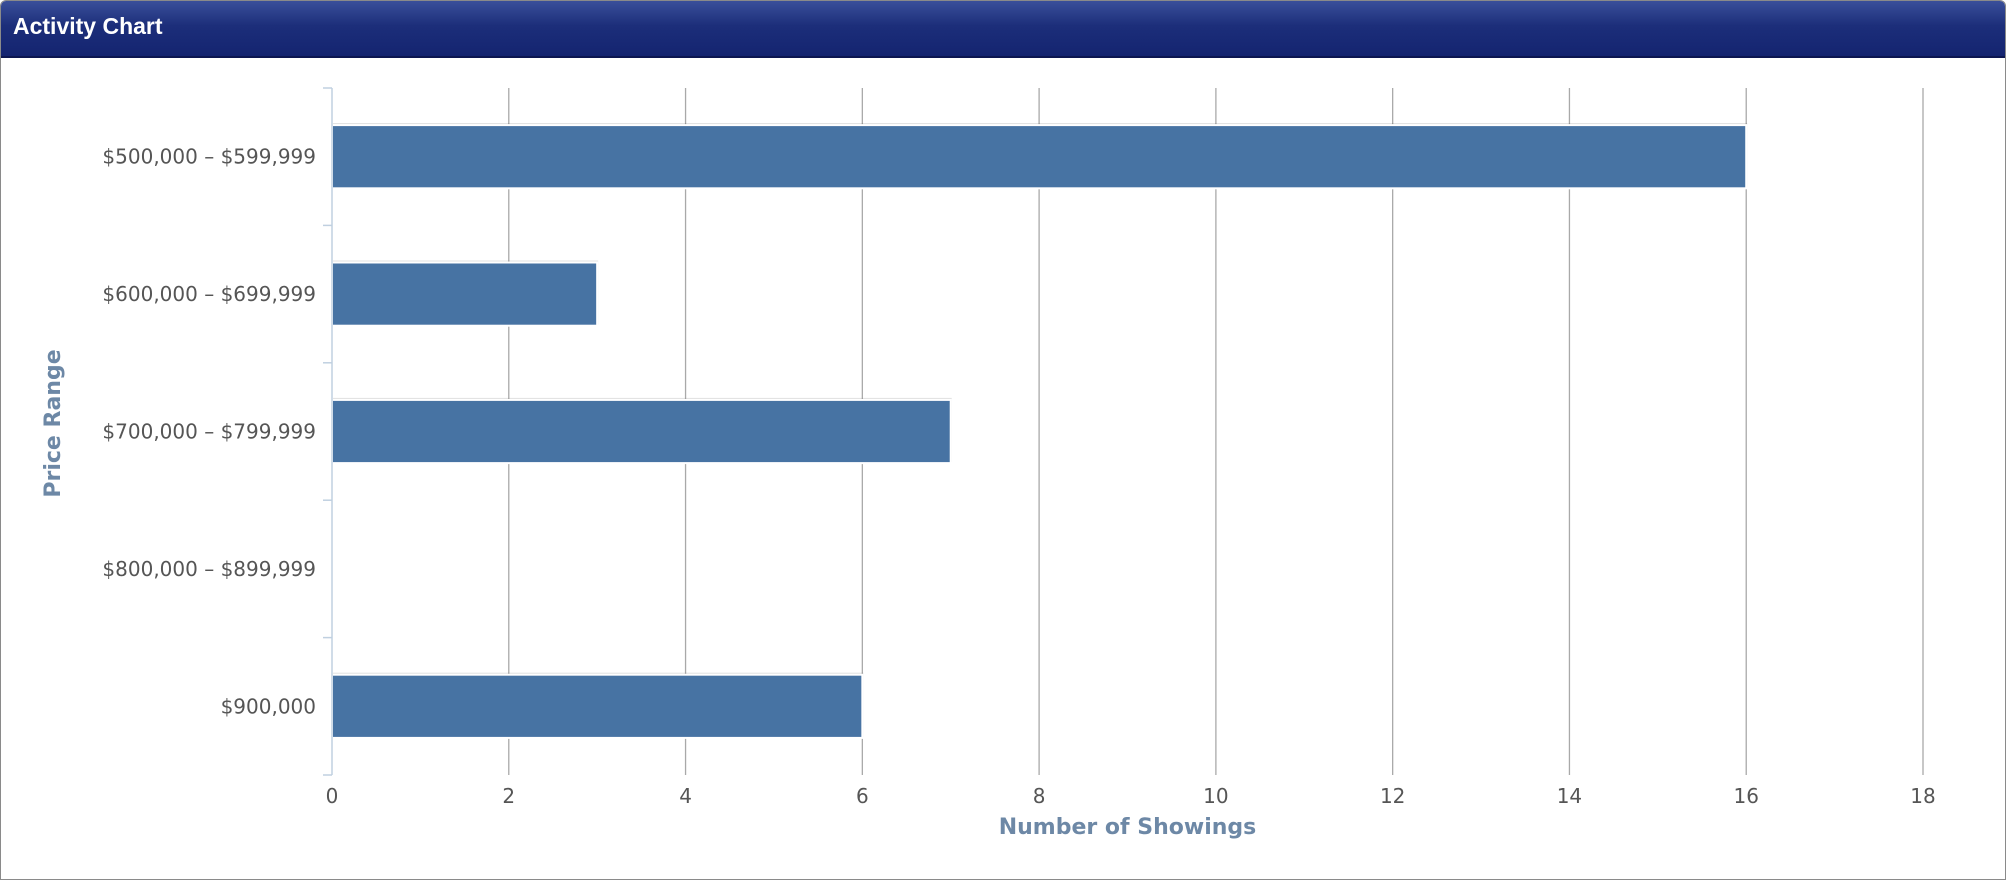 The image size is (2006, 880). I want to click on x-tick-label: 10, so click(1215, 796).